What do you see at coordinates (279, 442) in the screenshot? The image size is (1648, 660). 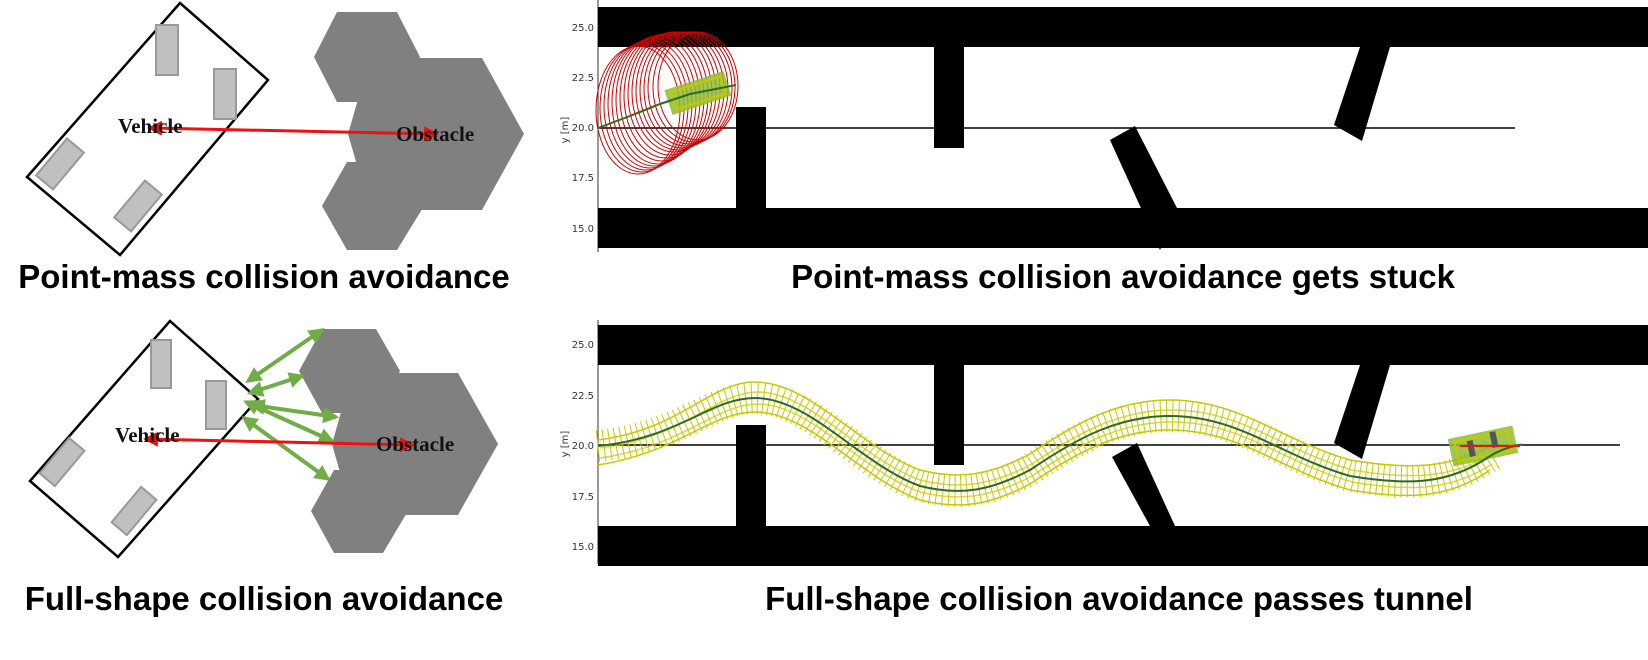 I see `point-distance-arrow-full` at bounding box center [279, 442].